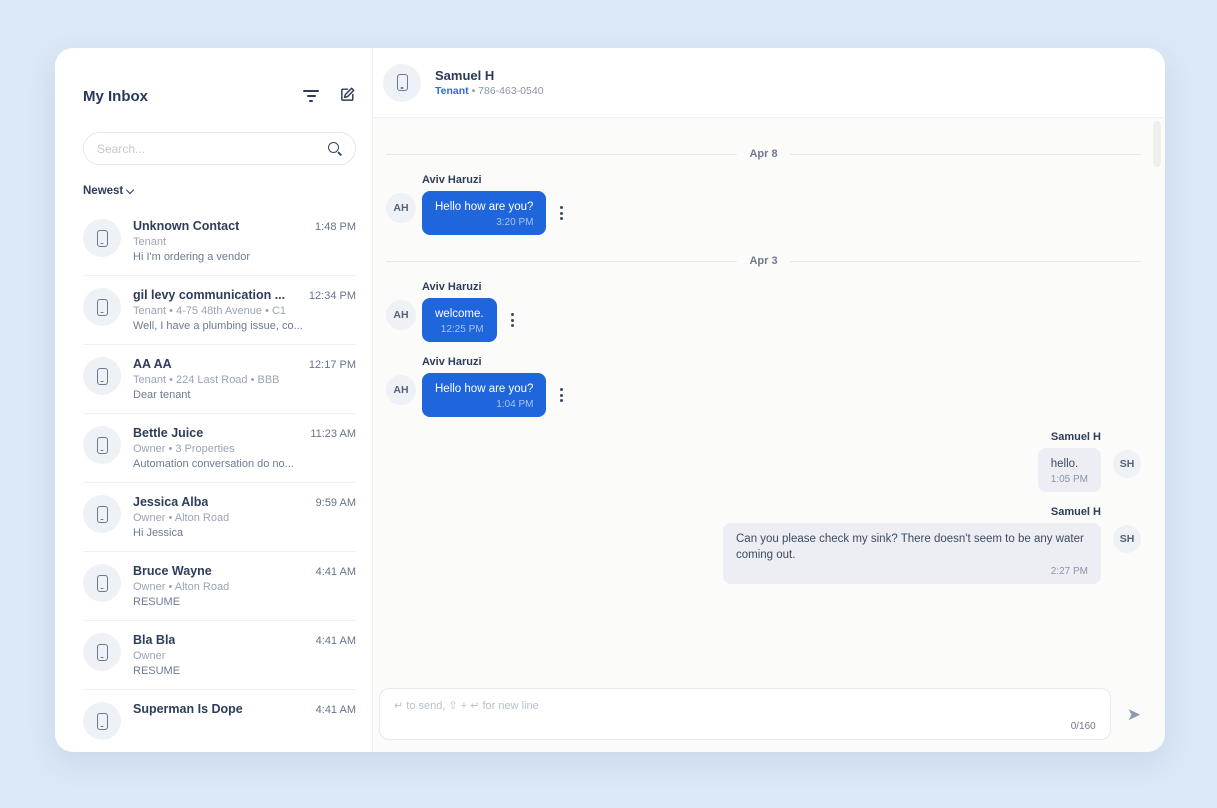 Image resolution: width=1217 pixels, height=808 pixels. I want to click on conversation-subtitle: Owner • 3 Properties, so click(184, 449).